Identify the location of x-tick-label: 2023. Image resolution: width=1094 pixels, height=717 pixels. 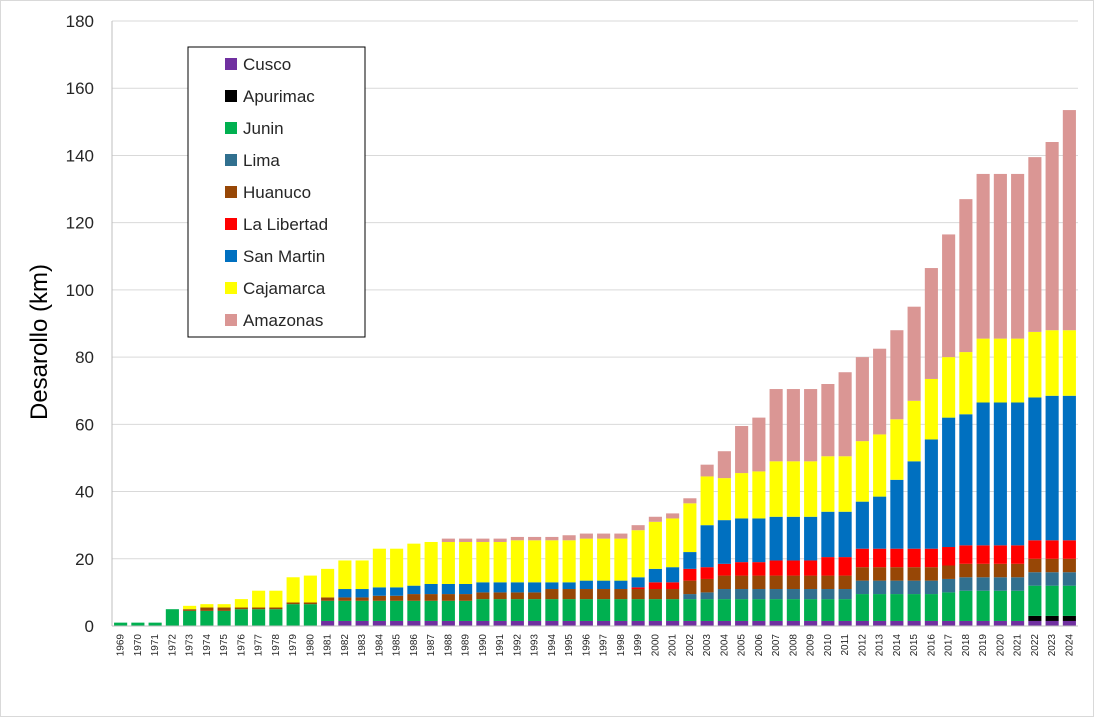
(1052, 645).